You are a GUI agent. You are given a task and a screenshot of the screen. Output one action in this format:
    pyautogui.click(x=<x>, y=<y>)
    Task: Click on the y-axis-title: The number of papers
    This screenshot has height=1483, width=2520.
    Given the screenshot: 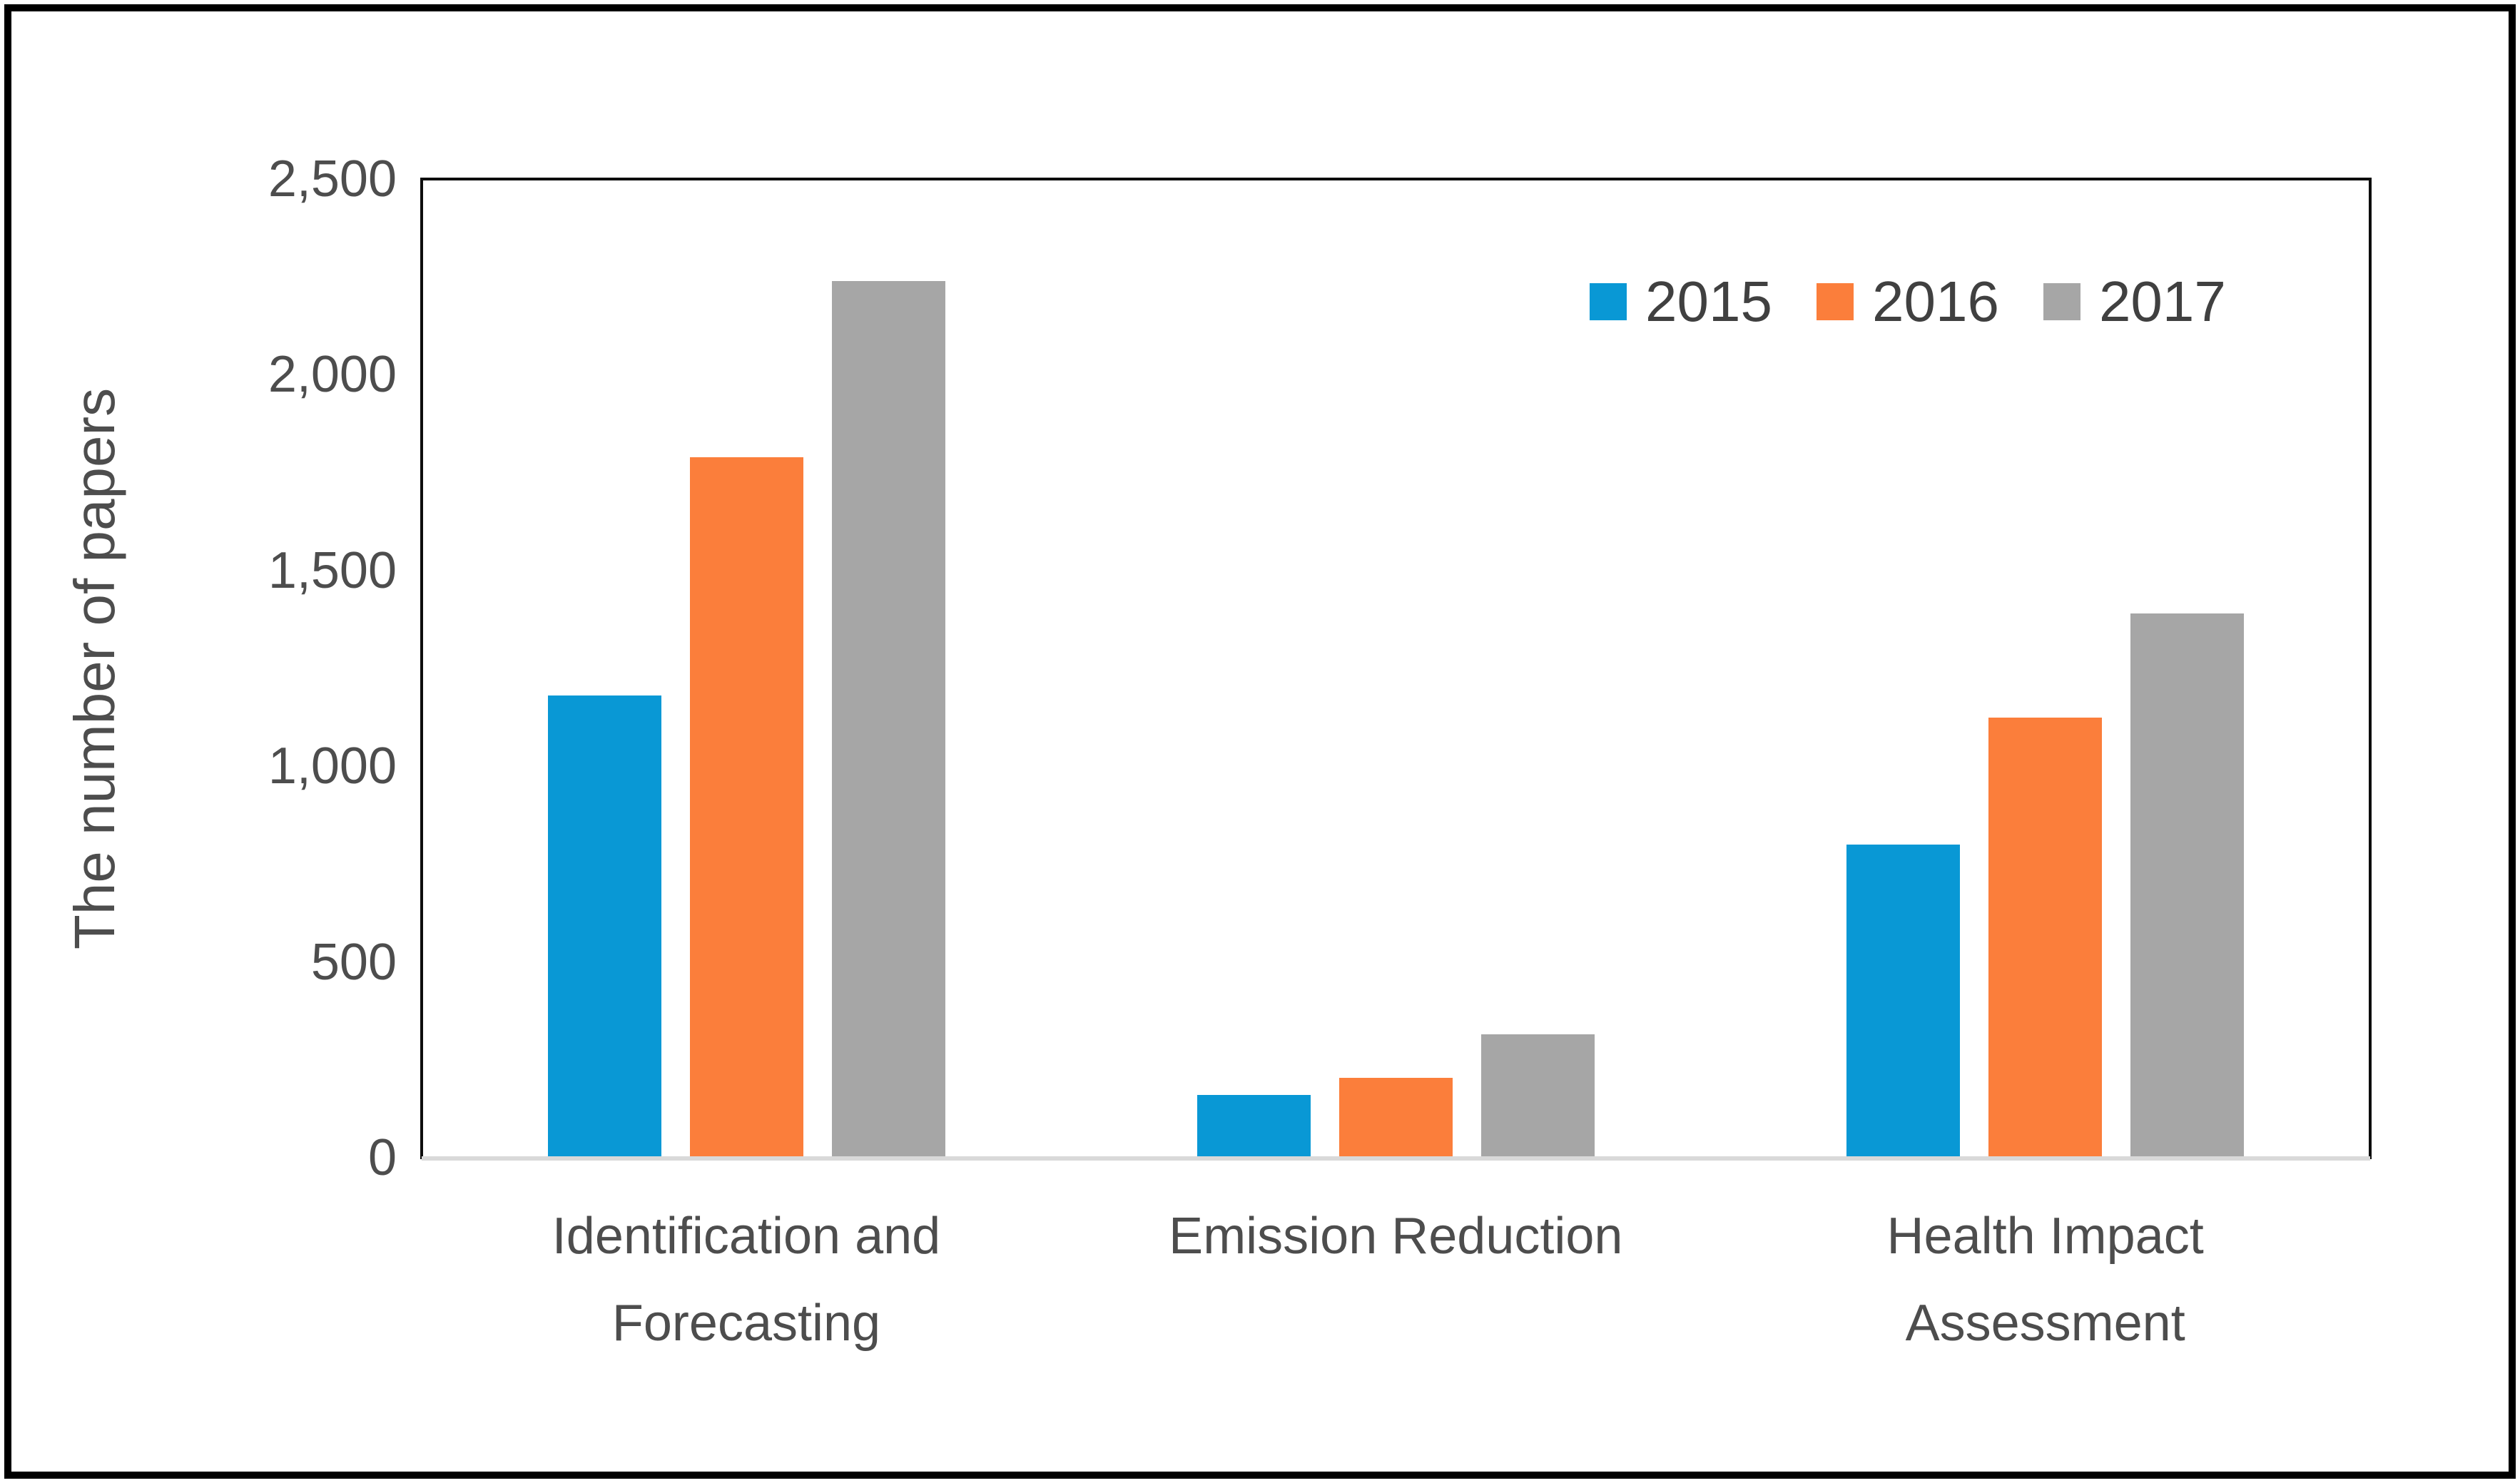 What is the action you would take?
    pyautogui.click(x=94, y=668)
    